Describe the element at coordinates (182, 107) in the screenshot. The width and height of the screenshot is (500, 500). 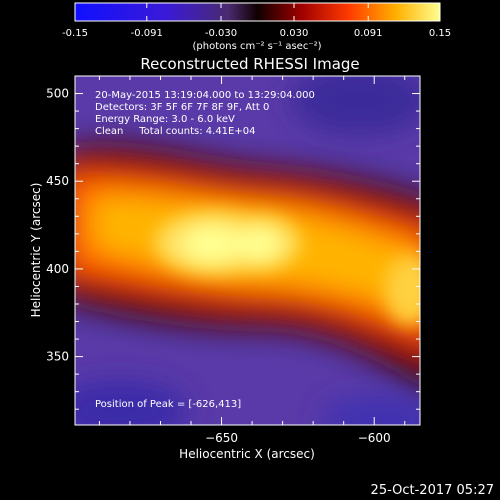
I see `info-line-detectors: Detectors: 3F 5F 6F 7F 8F 9F, Att 0` at that location.